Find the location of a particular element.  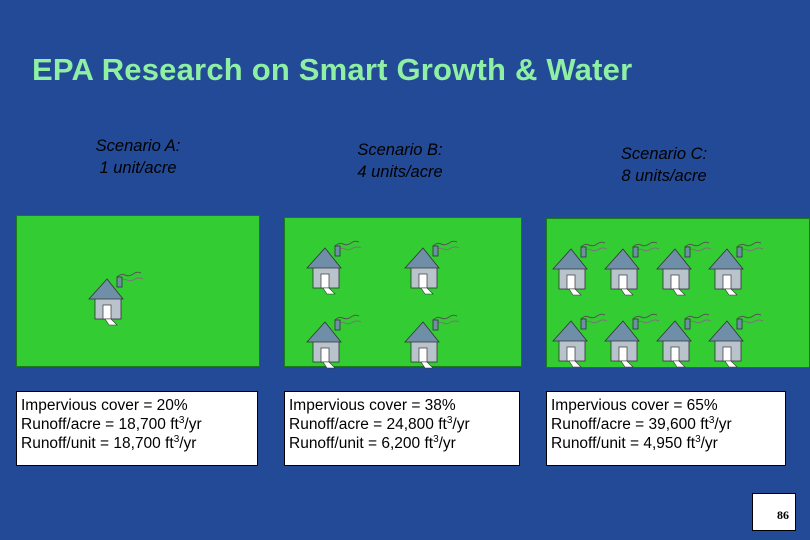

scenario-b-runoff-acre: Runoff/acre = 24,800 ft3/yr is located at coordinates (379, 423).